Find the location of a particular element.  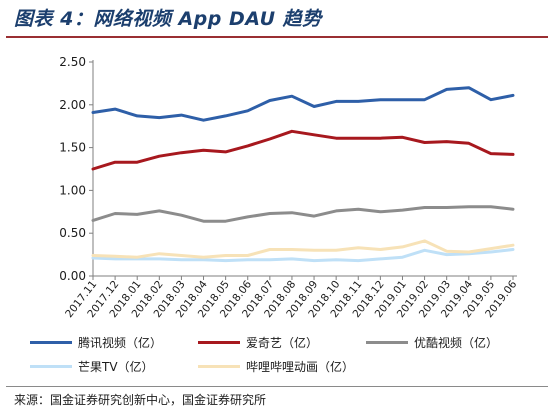

footer-rule is located at coordinates (277, 386).